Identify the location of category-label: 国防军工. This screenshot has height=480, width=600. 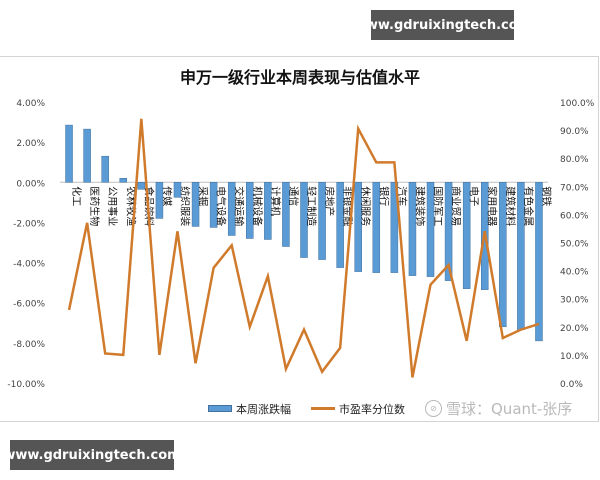
(438, 206).